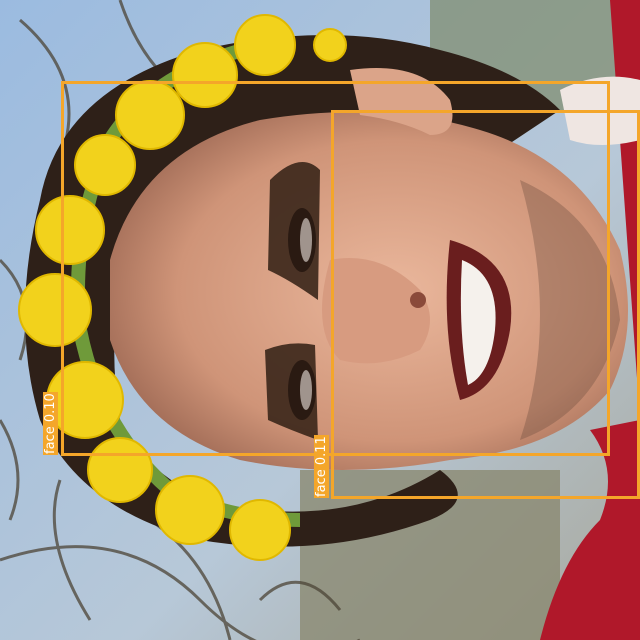  Describe the element at coordinates (401, 101) in the screenshot. I see `ear` at that location.